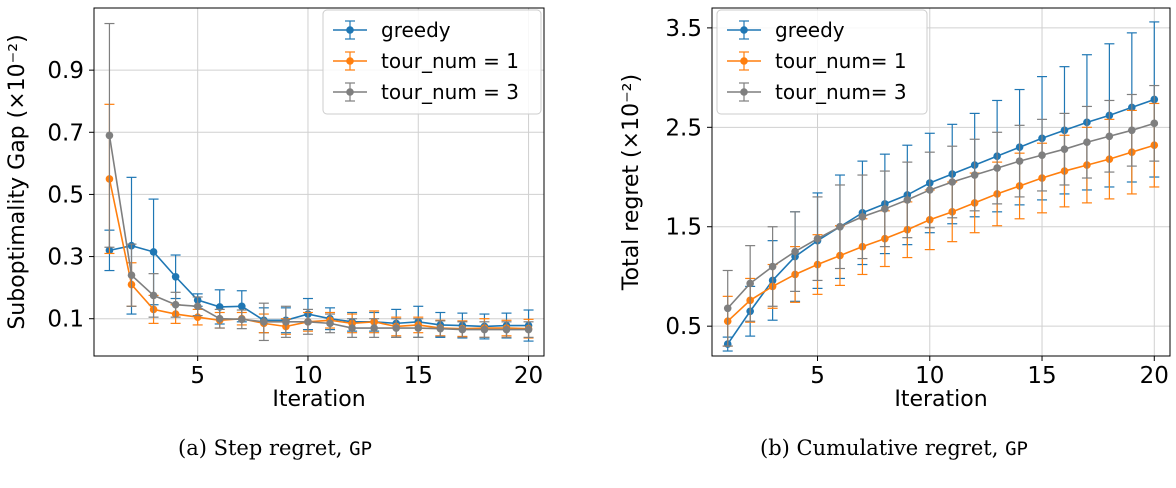  I want to click on y-tick-label-0-7: 0.7, so click(65, 133).